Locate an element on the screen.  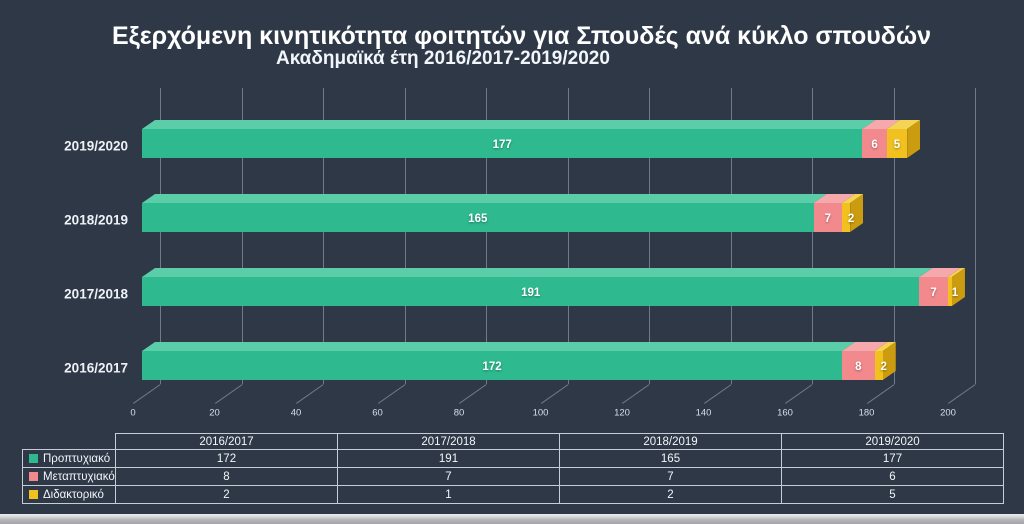
legend-cell: Διδακτορικό is located at coordinates (69, 494).